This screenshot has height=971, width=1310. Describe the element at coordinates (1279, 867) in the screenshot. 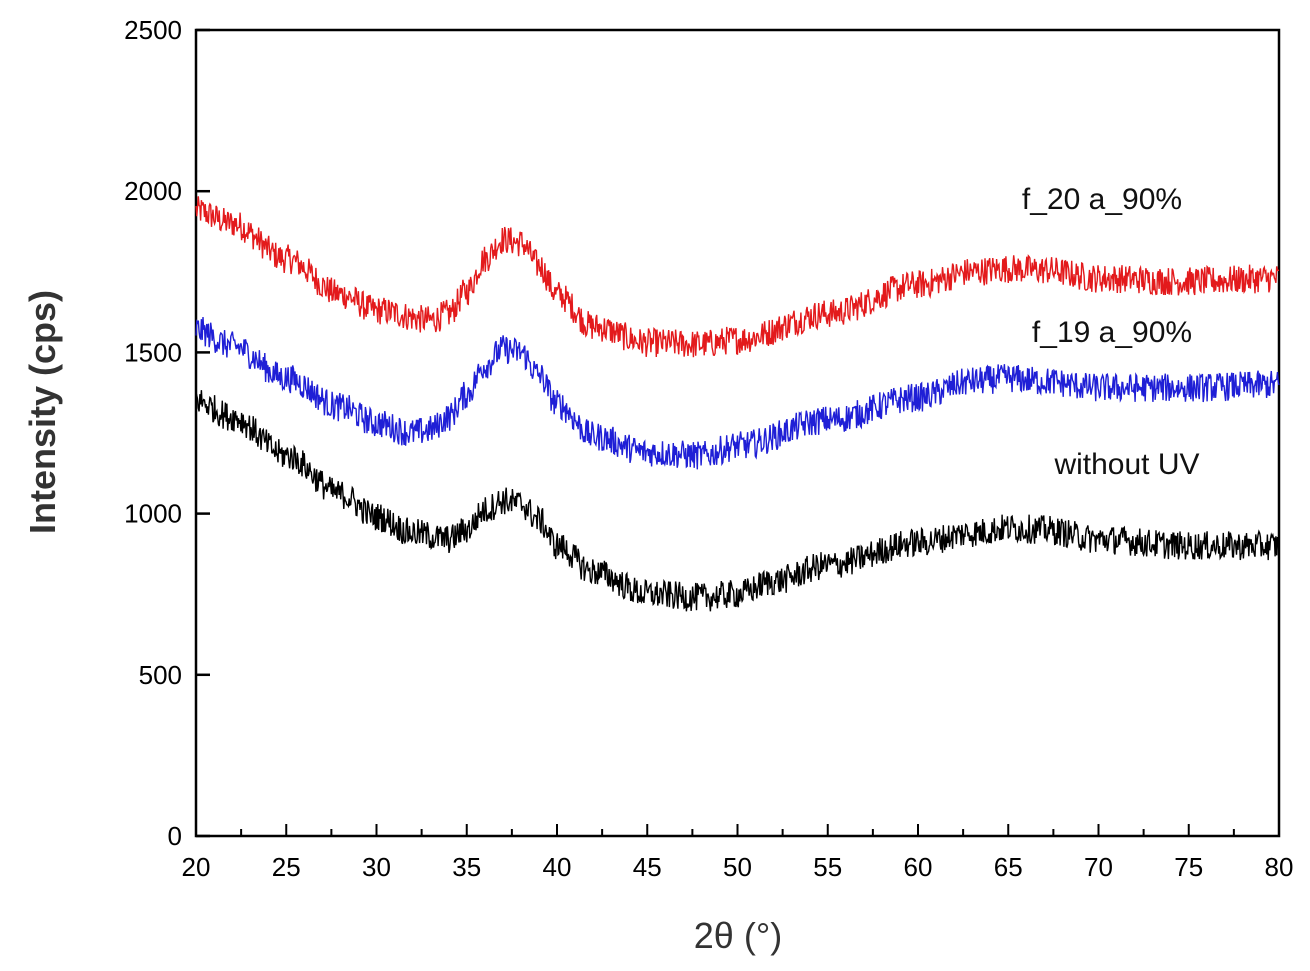

I see `x-tick-label: 80` at that location.